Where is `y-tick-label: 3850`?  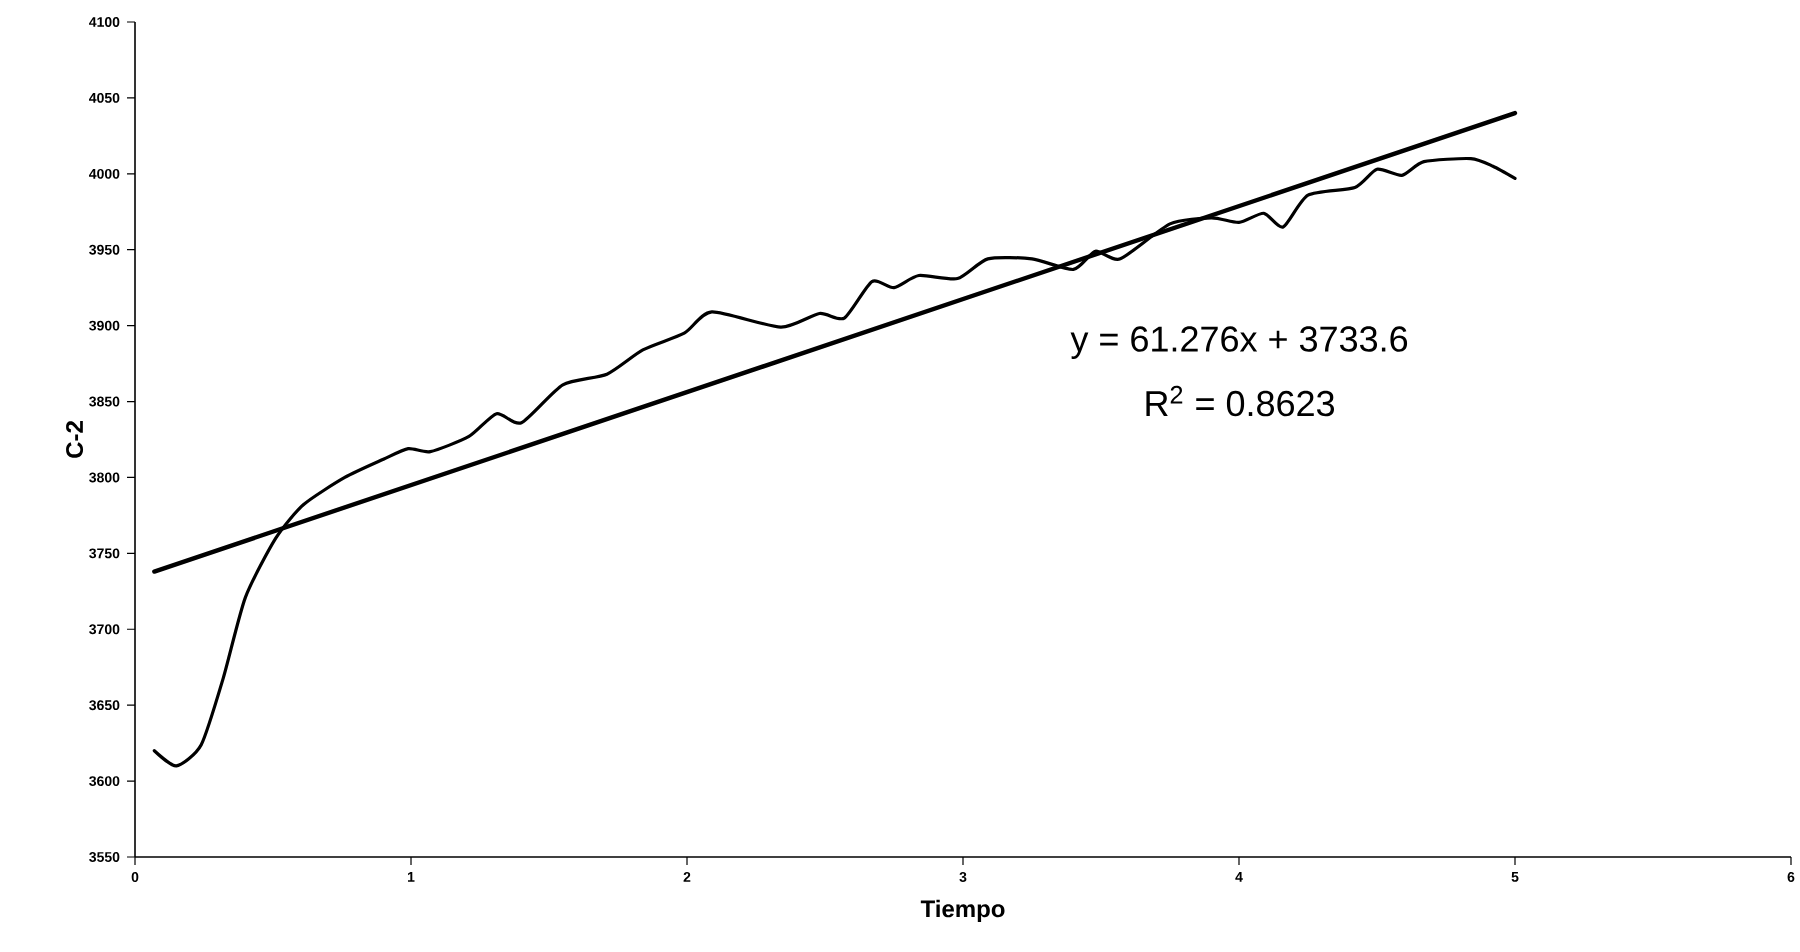
y-tick-label: 3850 is located at coordinates (104, 401).